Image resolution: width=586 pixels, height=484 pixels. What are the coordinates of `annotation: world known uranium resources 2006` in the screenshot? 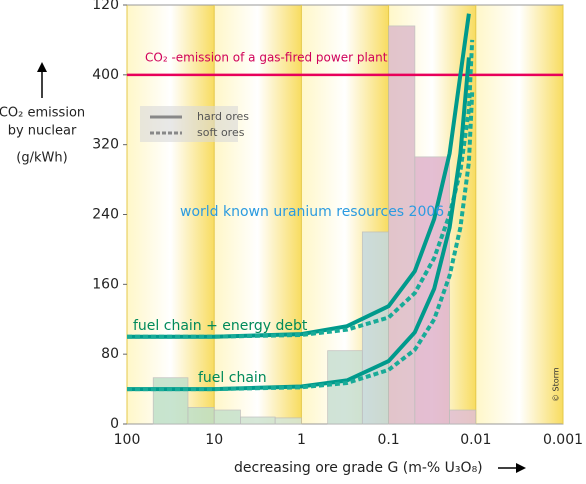 It's located at (312, 212).